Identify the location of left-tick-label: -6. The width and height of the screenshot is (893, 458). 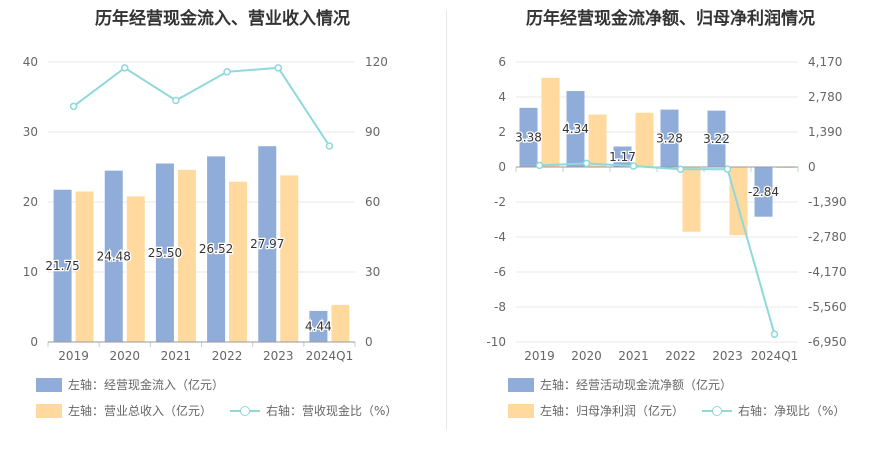
(500, 272).